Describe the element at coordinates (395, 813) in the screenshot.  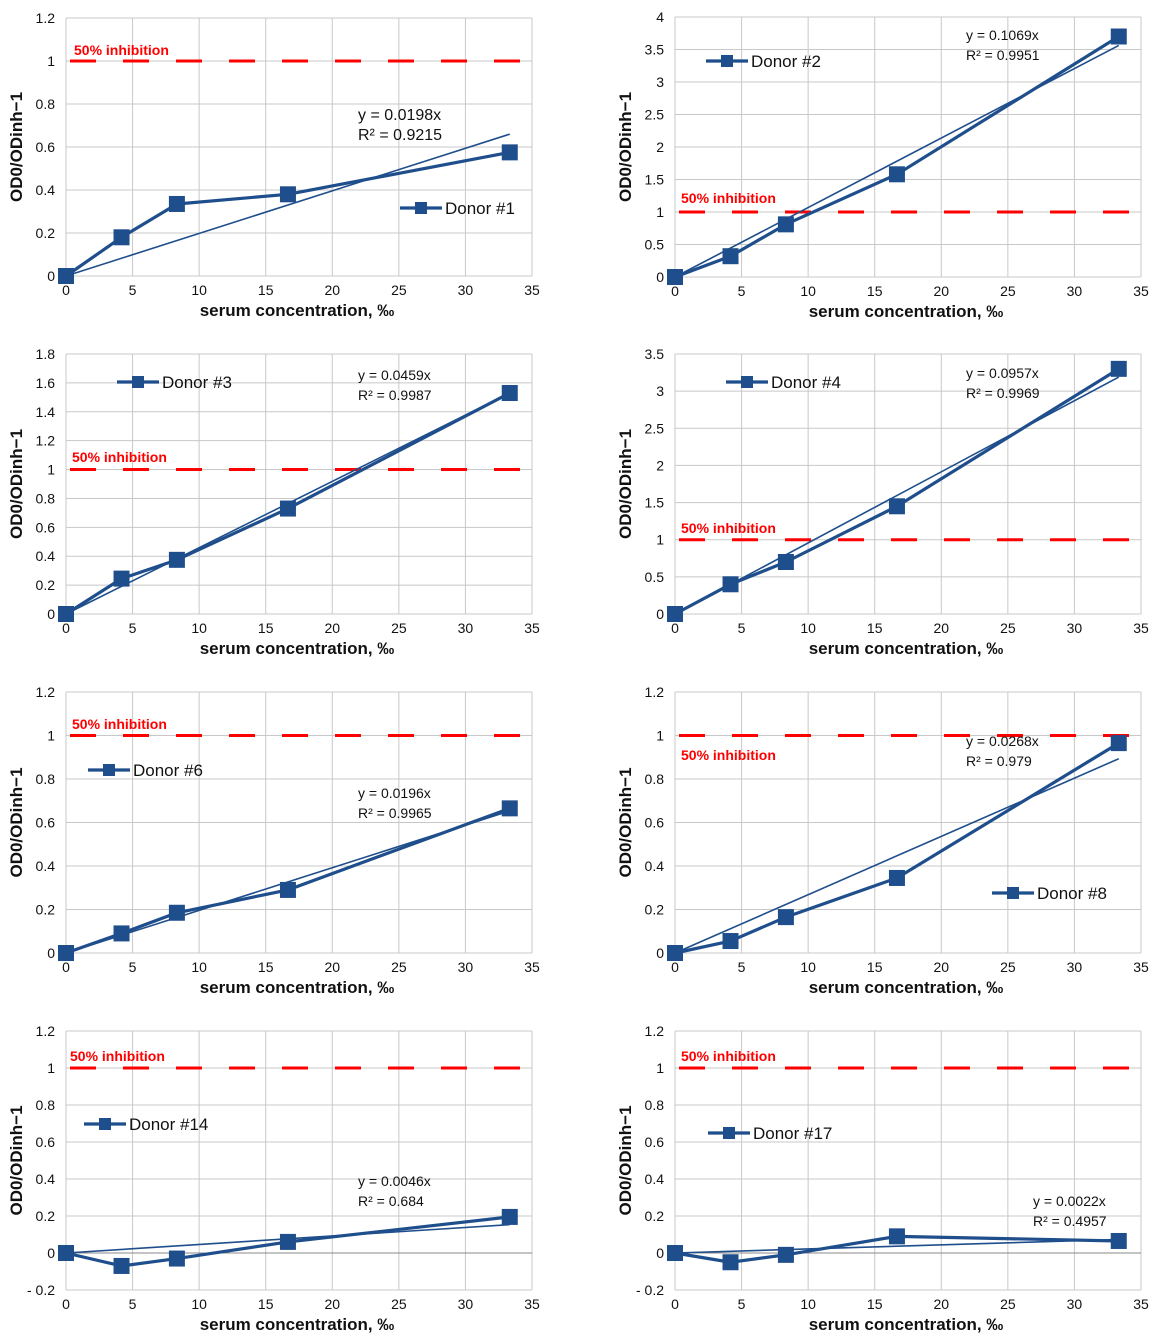
I see `trendline-r2: R² = 0.9965` at that location.